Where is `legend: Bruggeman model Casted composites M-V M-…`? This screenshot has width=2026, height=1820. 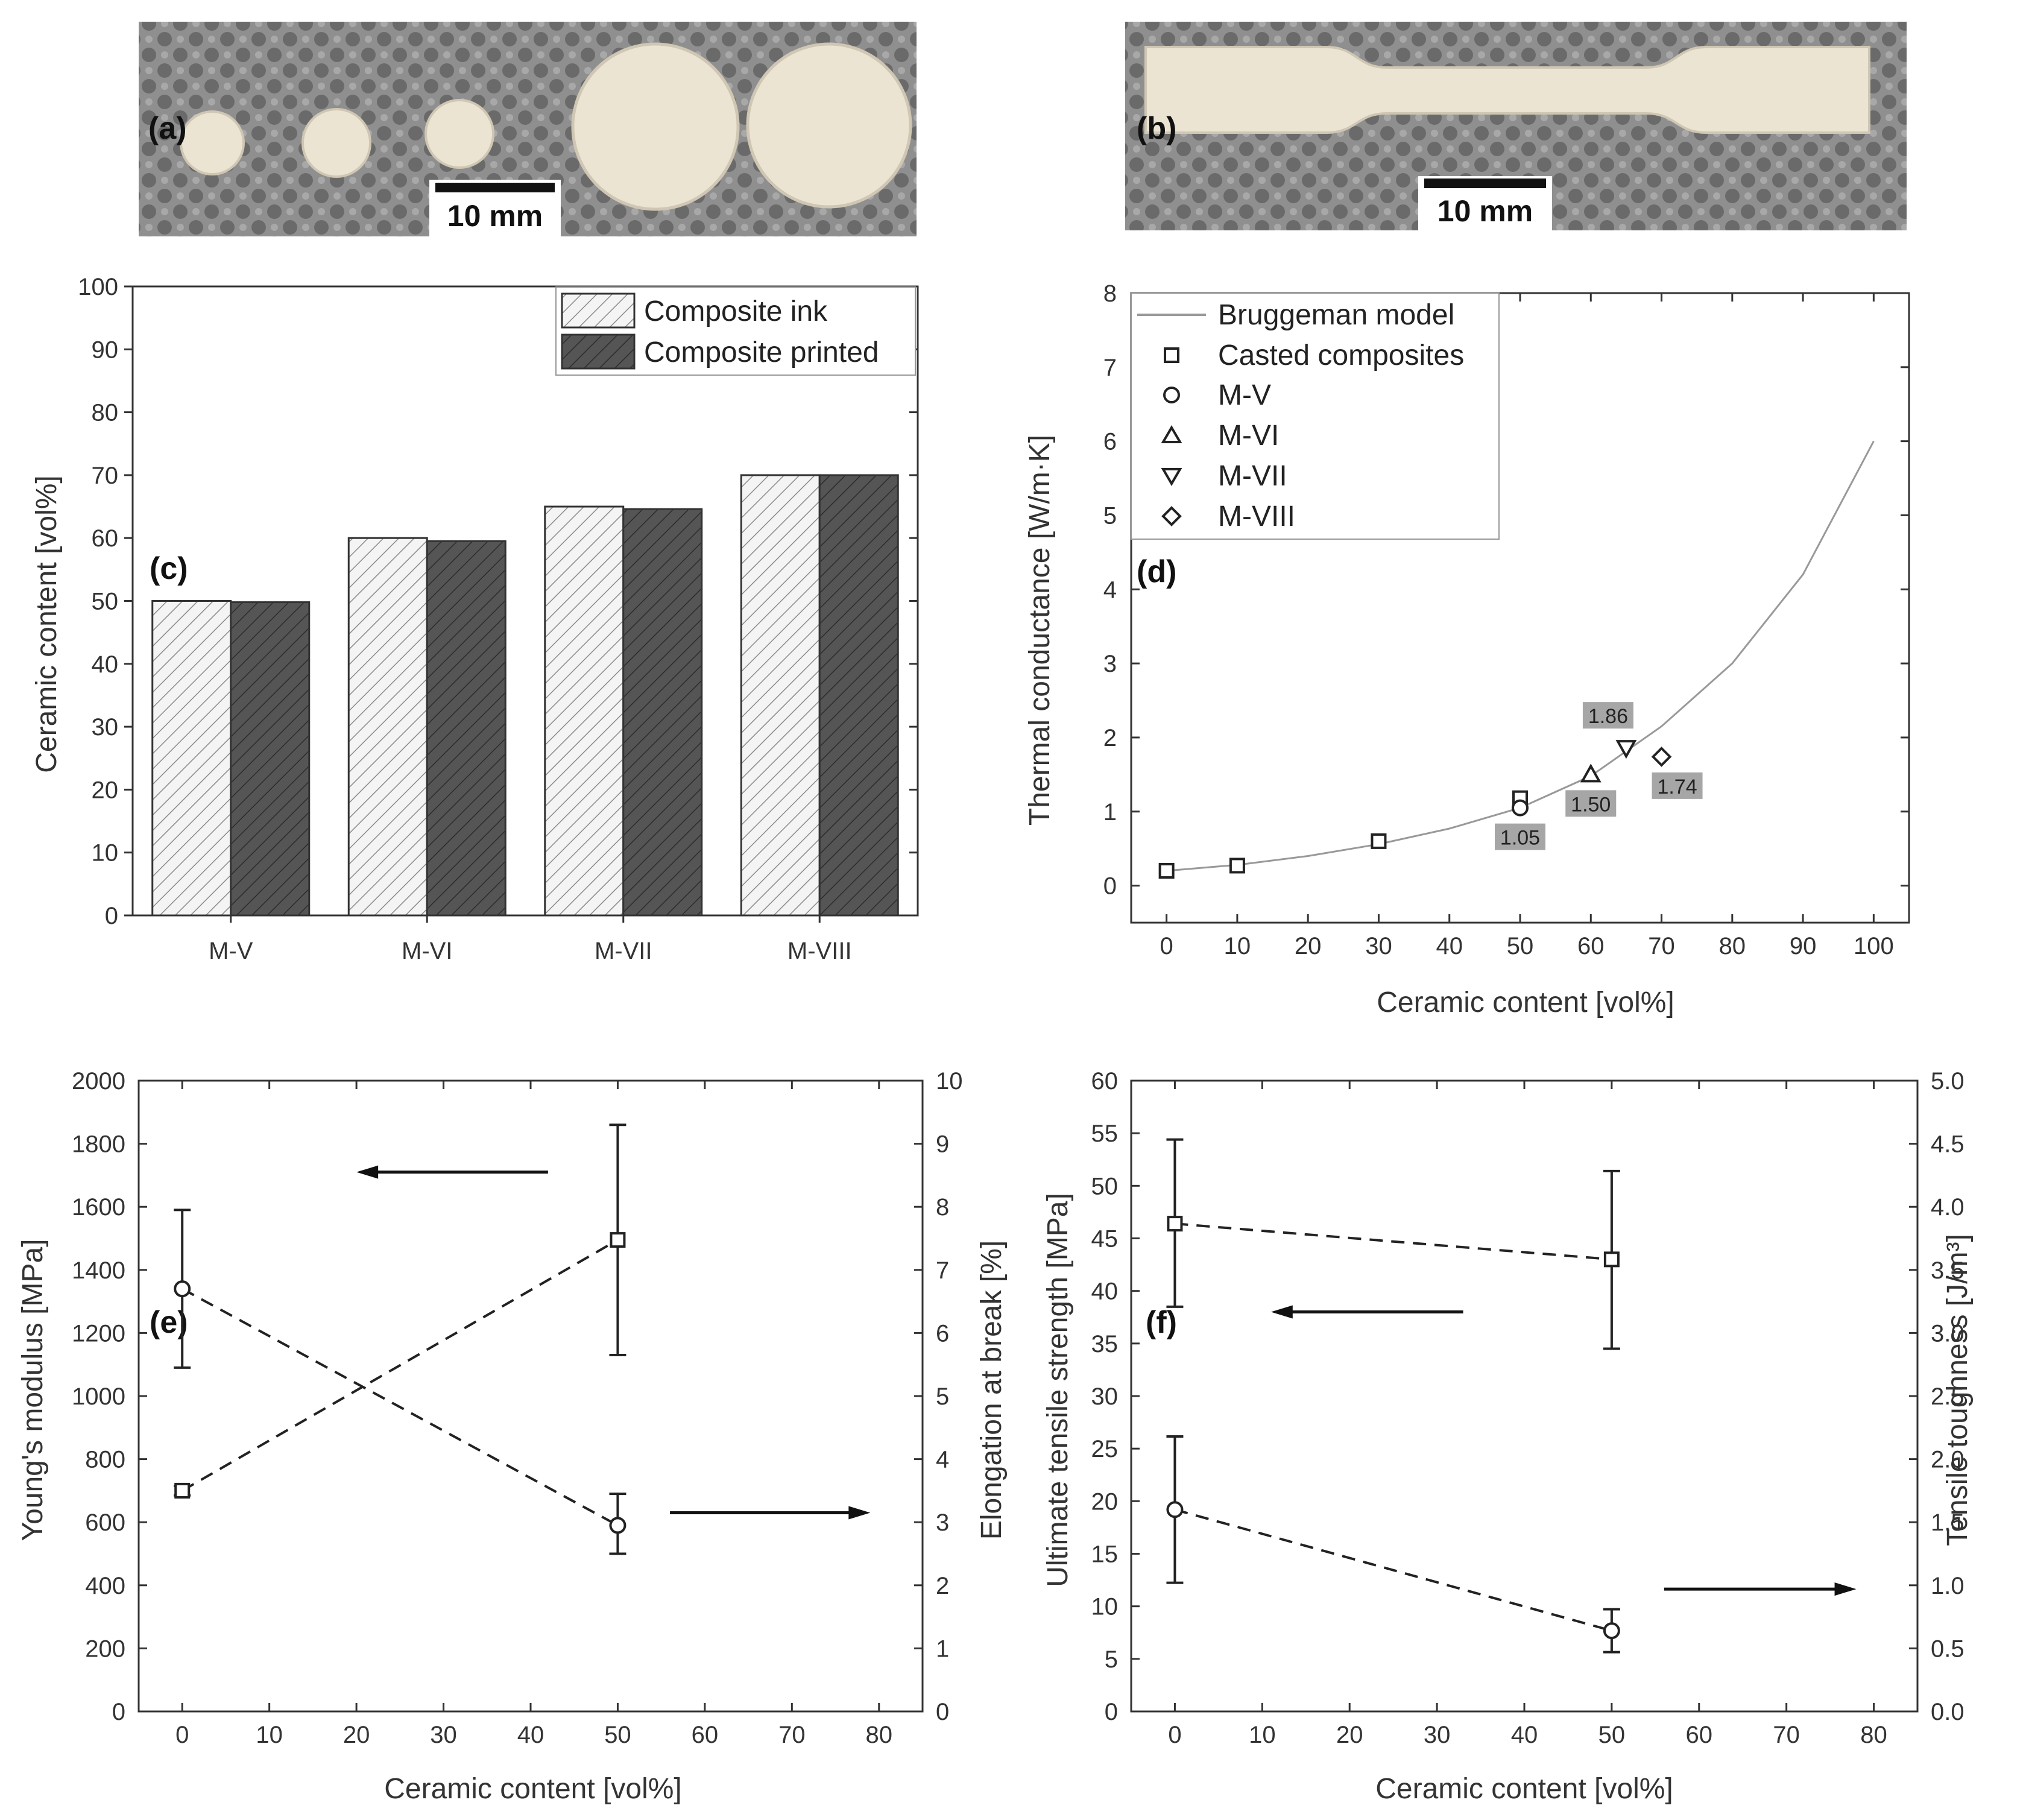
legend: Bruggeman model Casted composites M-V M-… is located at coordinates (1315, 416).